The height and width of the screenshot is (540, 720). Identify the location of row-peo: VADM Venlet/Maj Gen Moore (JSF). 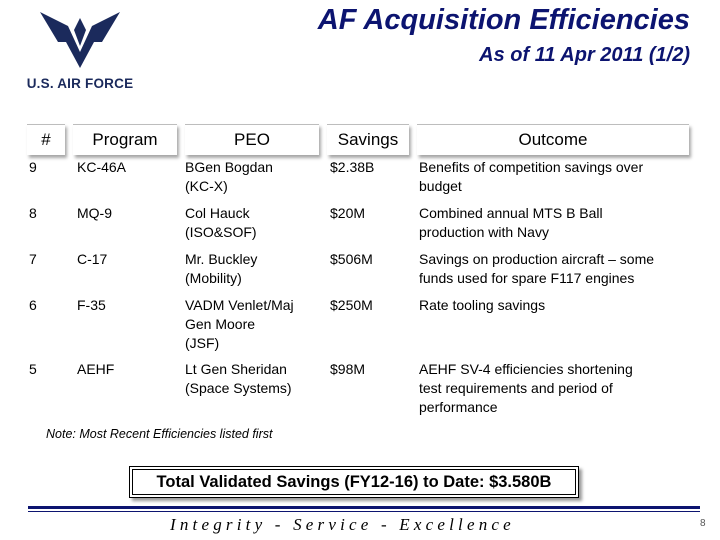
(239, 324).